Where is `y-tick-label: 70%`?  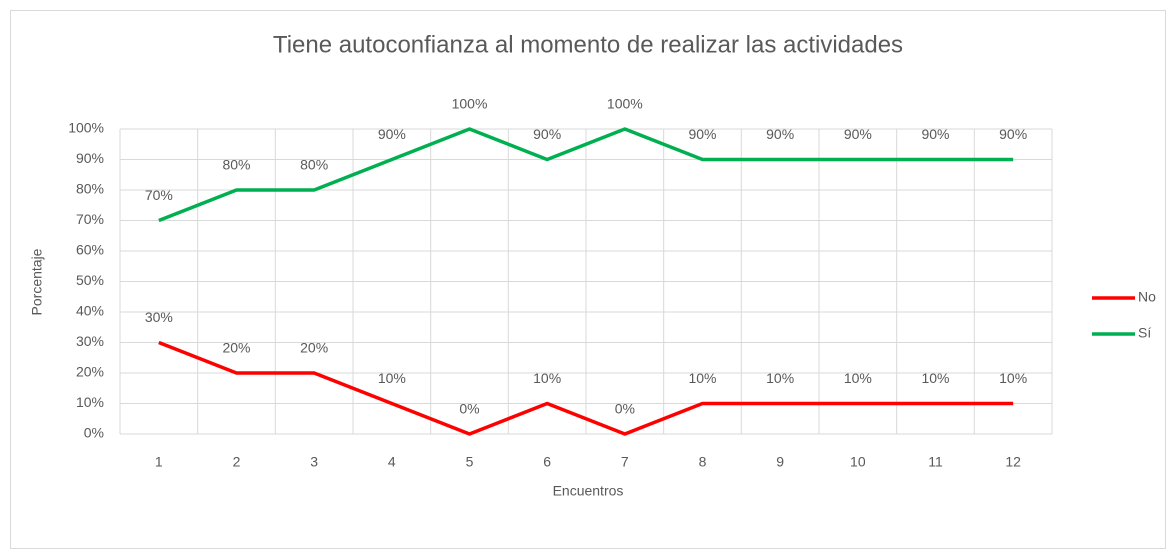
y-tick-label: 70% is located at coordinates (90, 219).